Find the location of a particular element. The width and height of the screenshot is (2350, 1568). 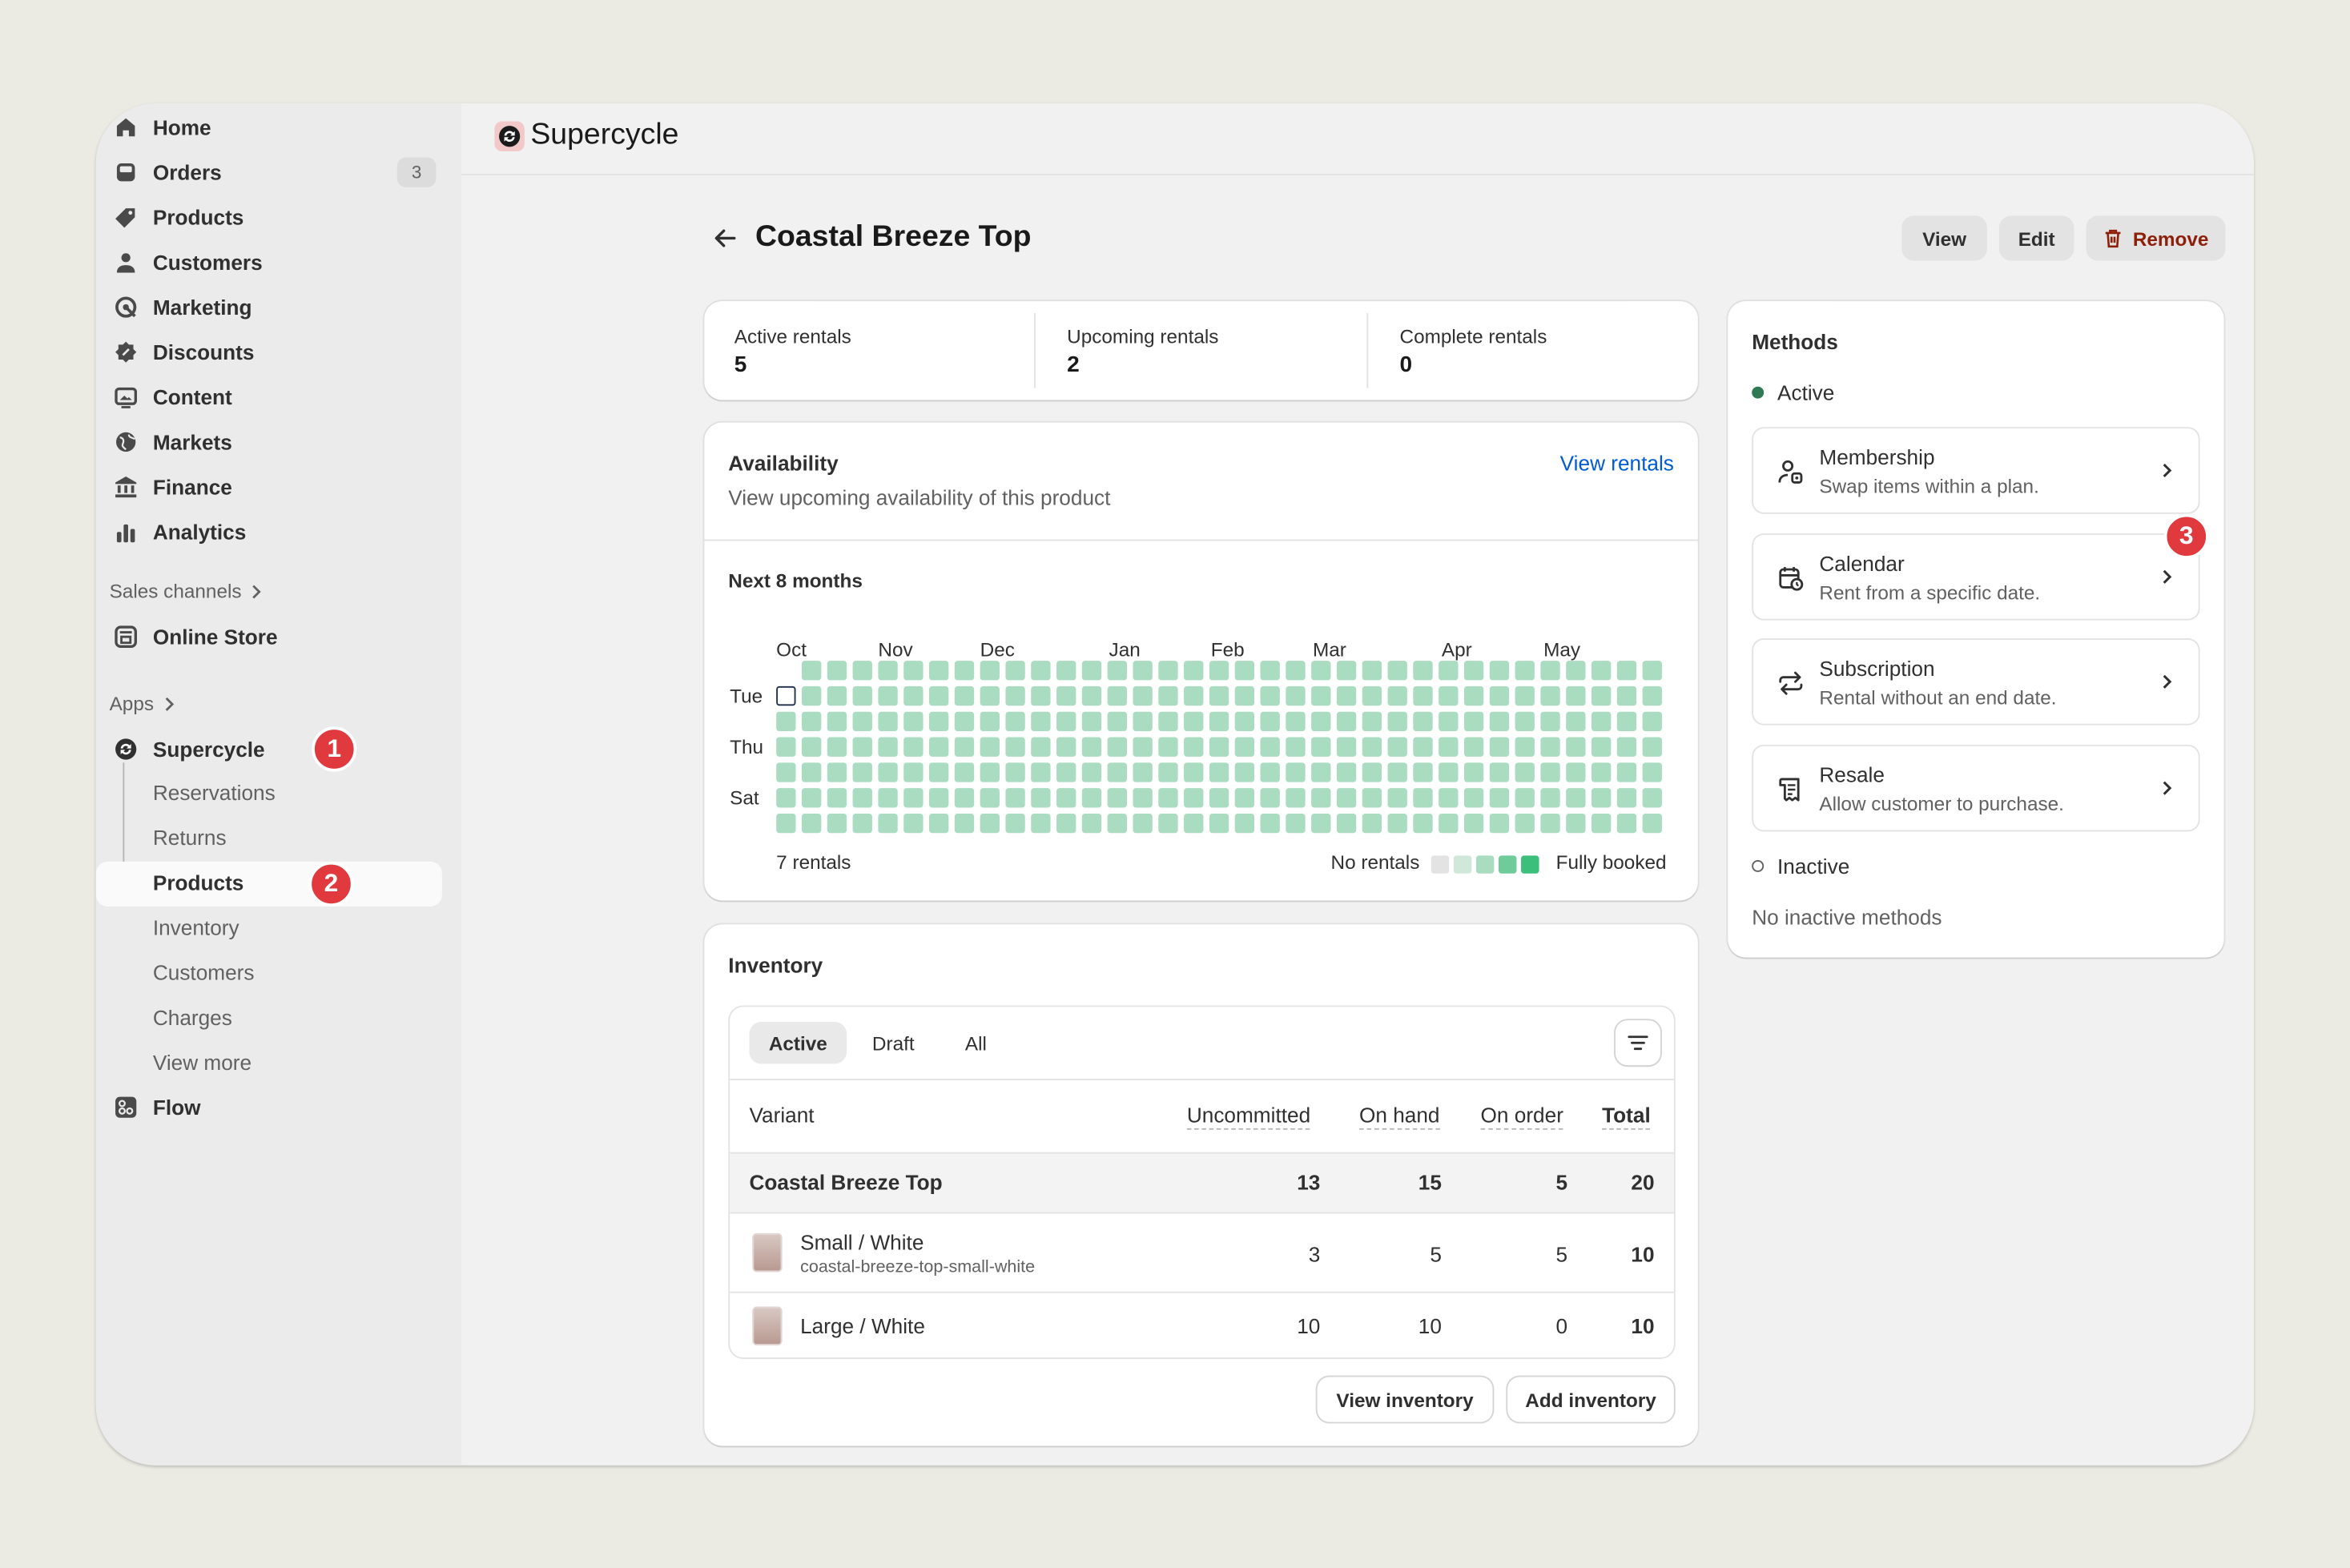

sidebar-subitem-reservations: Reservations is located at coordinates (214, 793).